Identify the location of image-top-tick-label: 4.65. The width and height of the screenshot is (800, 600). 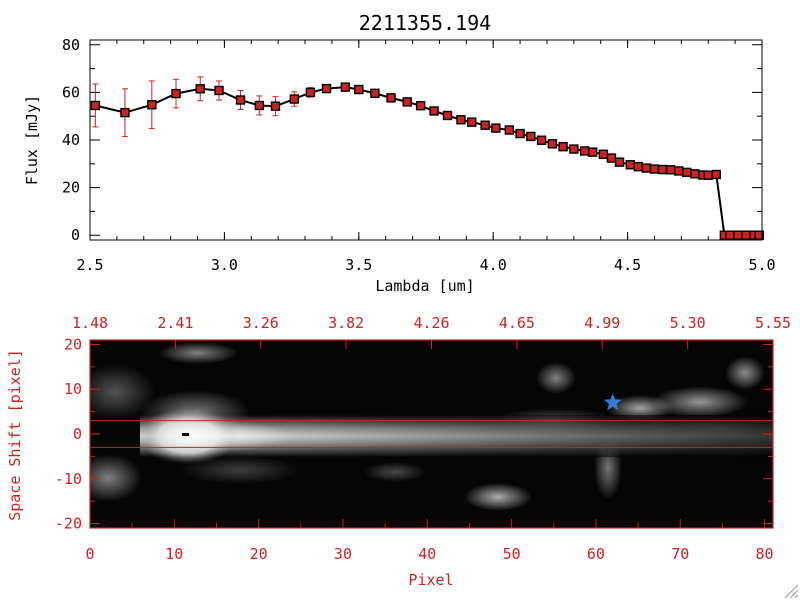
(517, 323).